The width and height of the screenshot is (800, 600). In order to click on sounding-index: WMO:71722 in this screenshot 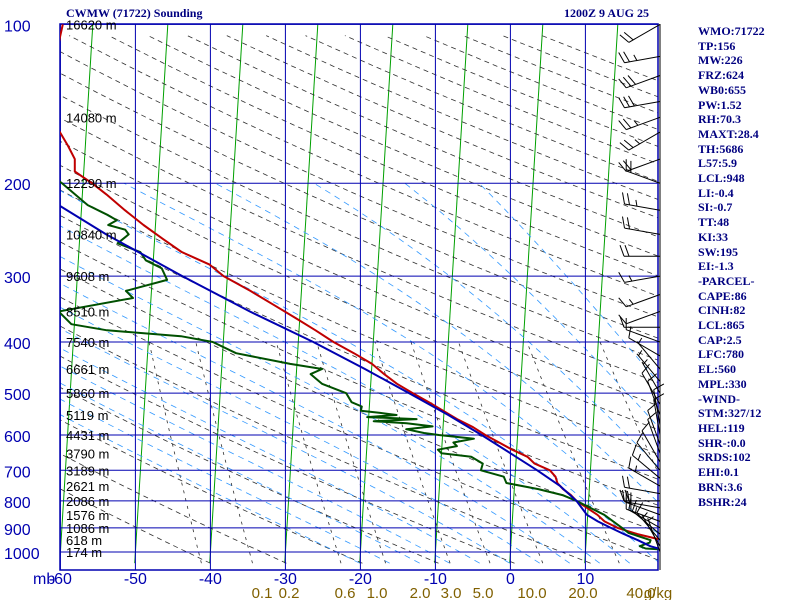, I will do `click(731, 31)`.